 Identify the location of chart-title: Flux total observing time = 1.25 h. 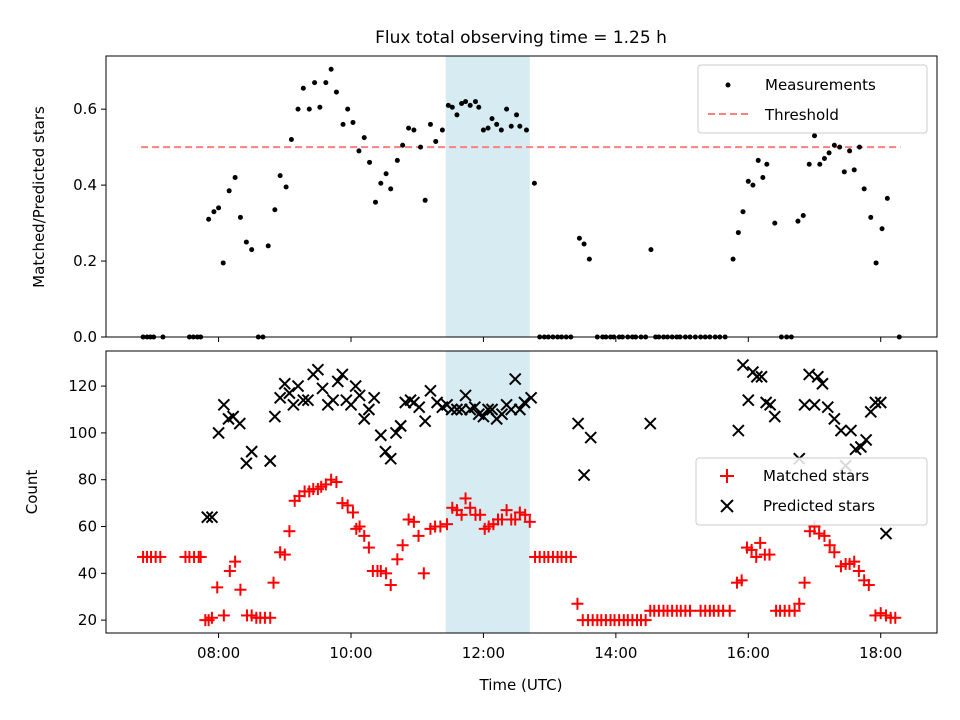
(521, 38).